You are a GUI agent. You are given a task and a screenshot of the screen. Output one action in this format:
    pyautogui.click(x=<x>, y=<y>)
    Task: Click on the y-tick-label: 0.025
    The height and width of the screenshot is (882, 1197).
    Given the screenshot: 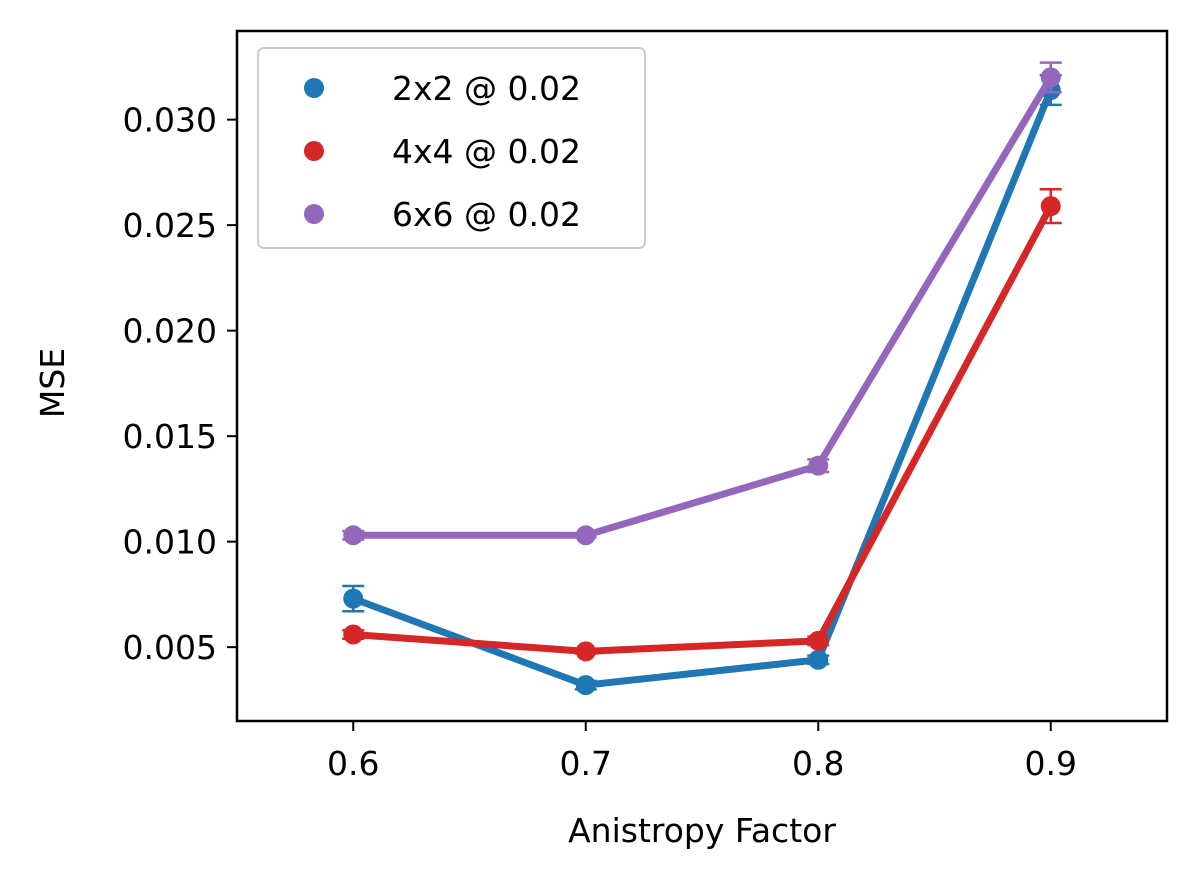 What is the action you would take?
    pyautogui.click(x=170, y=225)
    